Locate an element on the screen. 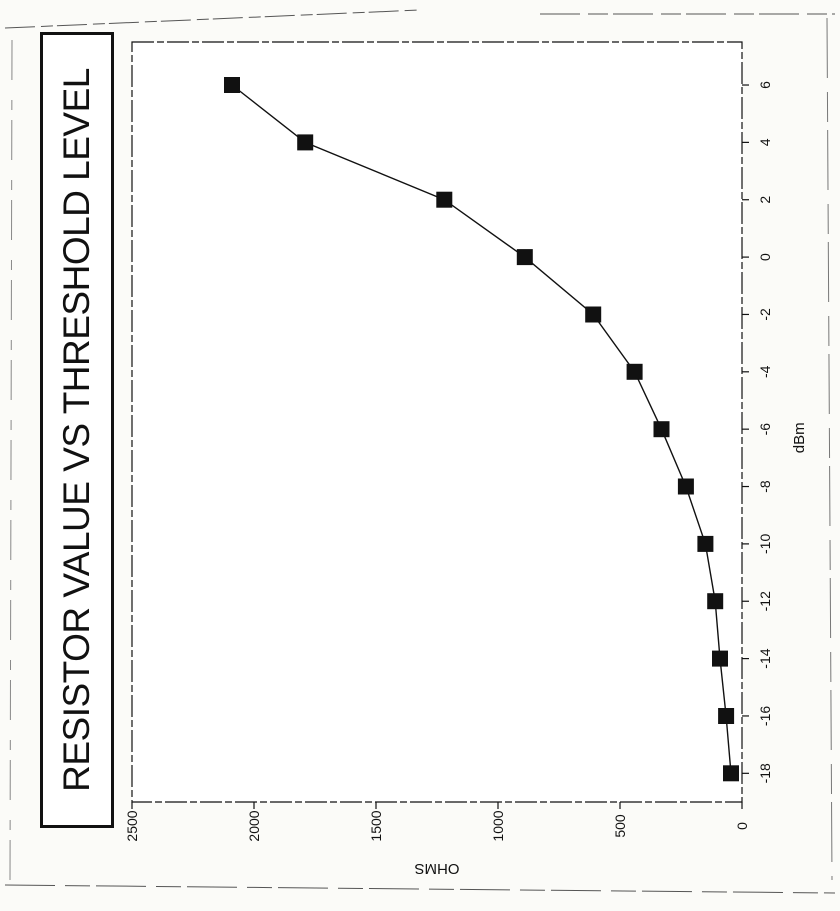 The image size is (840, 911). x-tick-label: -16 is located at coordinates (765, 716).